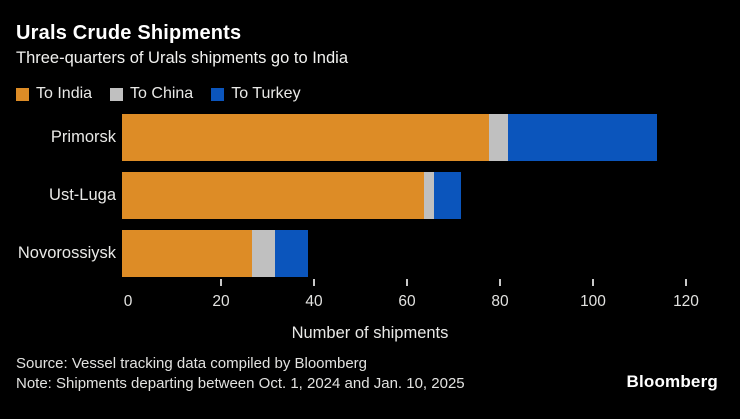 The image size is (740, 419). I want to click on tick-label: 60, so click(407, 301).